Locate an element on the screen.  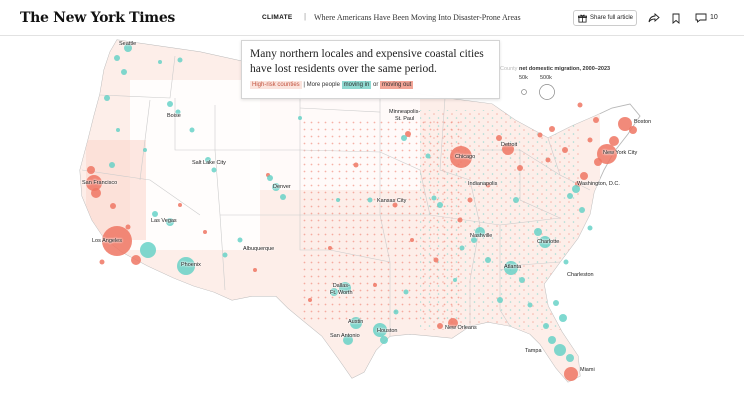
city-label-charleston: Charleston is located at coordinates (580, 275).